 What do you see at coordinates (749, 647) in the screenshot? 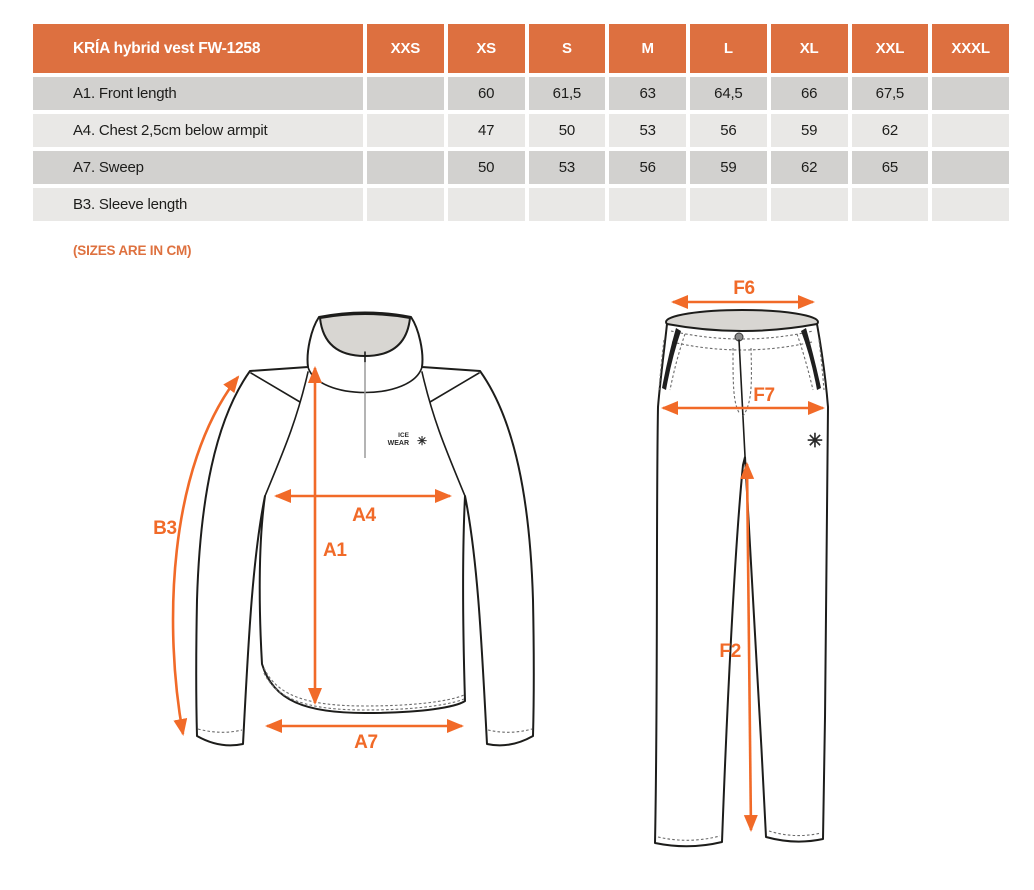
I see `measure-arrow-f2` at bounding box center [749, 647].